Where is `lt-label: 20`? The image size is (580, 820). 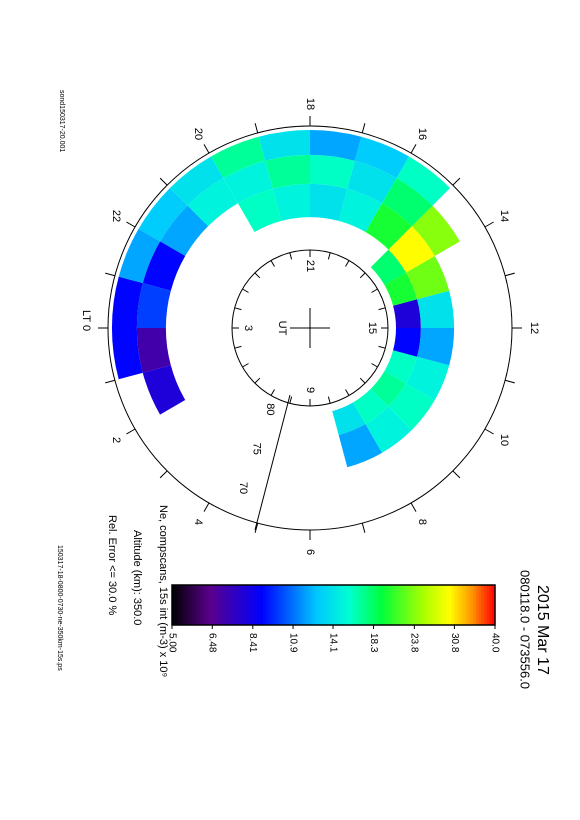 lt-label: 20 is located at coordinates (198, 134).